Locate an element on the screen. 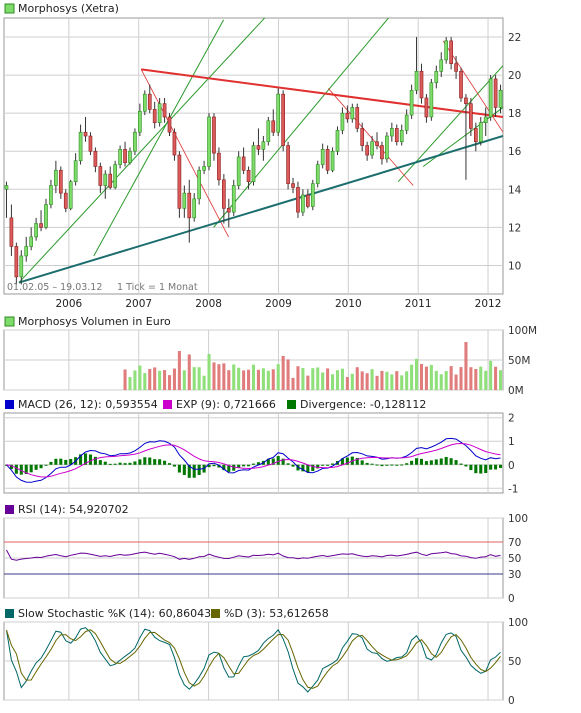  macd-y-tick-label: 1 is located at coordinates (511, 442).